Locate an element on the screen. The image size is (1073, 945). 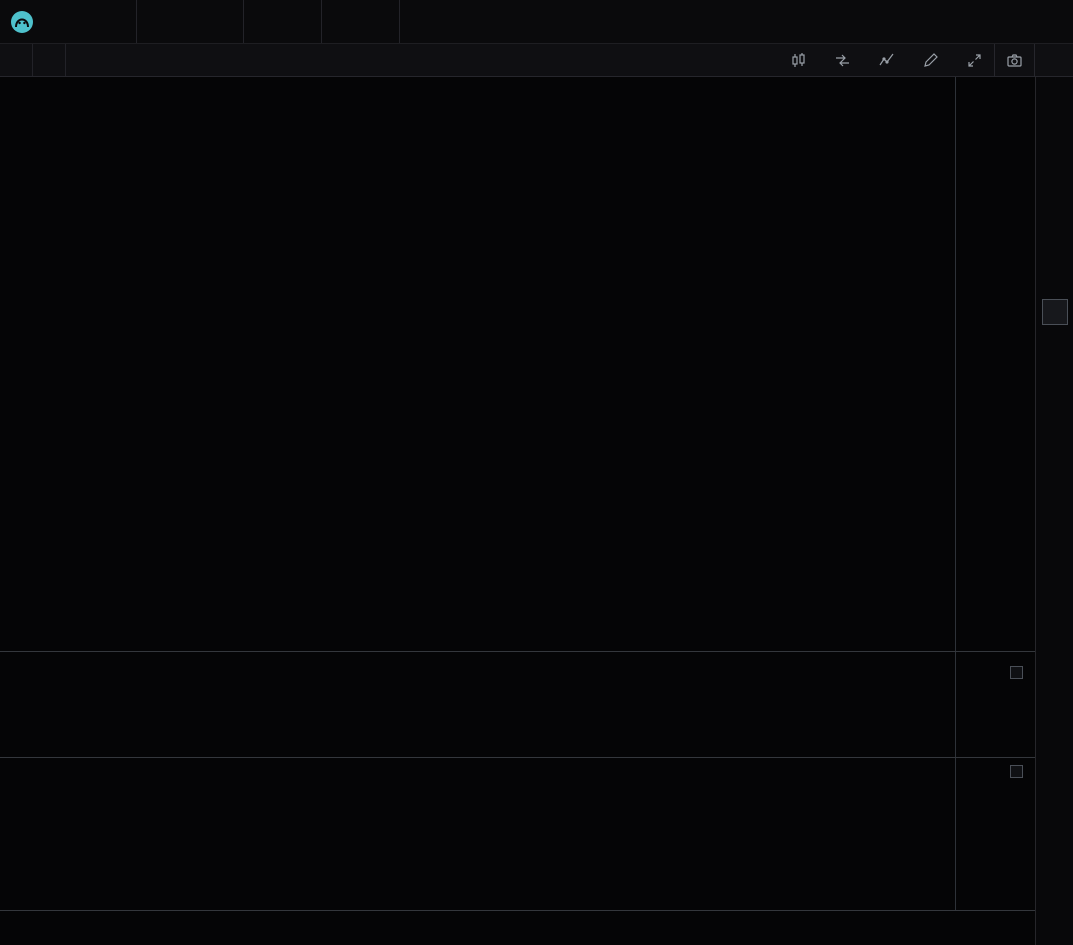
chart-toolbar is located at coordinates (536, 60).